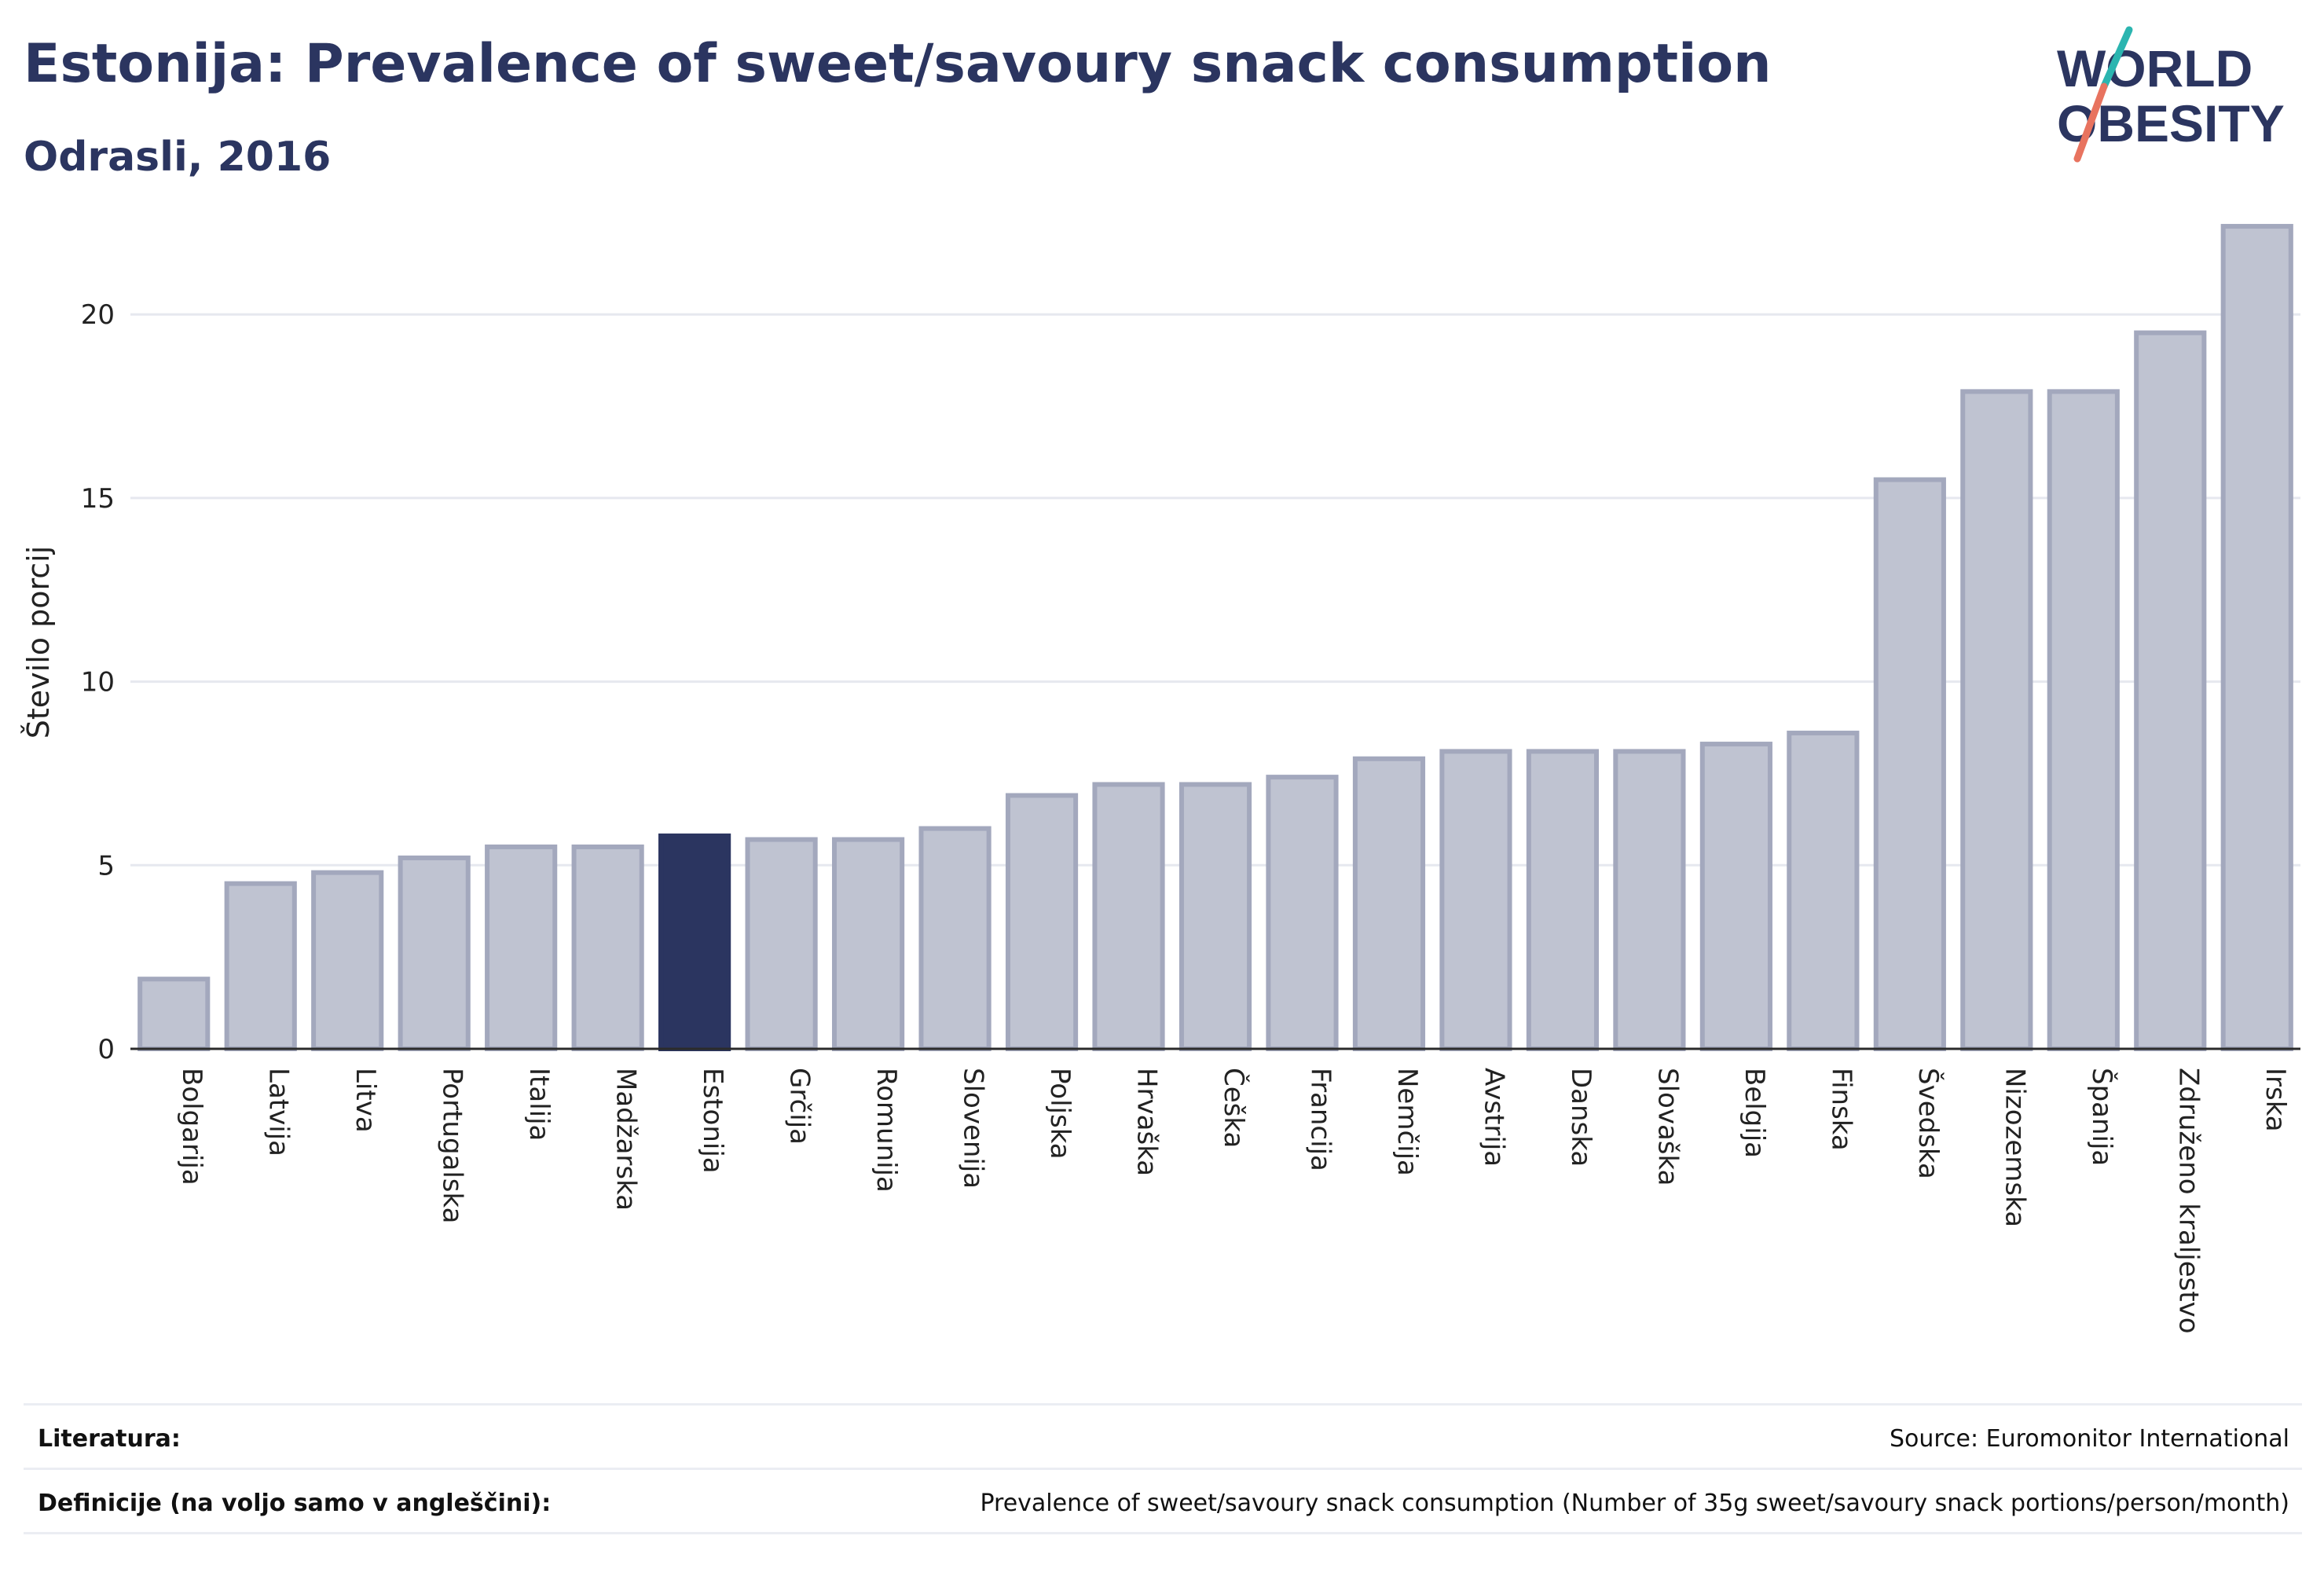 Image resolution: width=2324 pixels, height=1576 pixels. Describe the element at coordinates (607, 948) in the screenshot. I see `bar-madžarska` at that location.